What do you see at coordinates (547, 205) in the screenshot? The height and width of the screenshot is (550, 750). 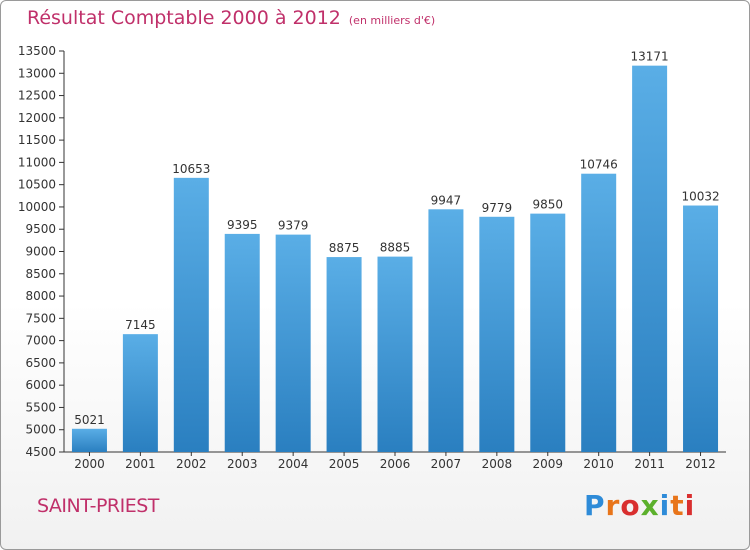 I see `bar-value-label: 9850` at bounding box center [547, 205].